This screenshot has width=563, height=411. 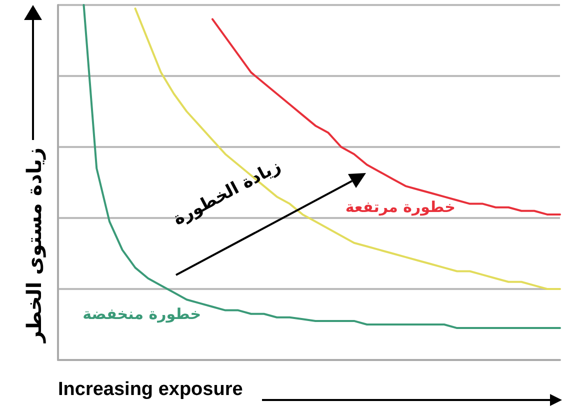 What do you see at coordinates (150, 389) in the screenshot?
I see `x-axis-title: Increasing exposure` at bounding box center [150, 389].